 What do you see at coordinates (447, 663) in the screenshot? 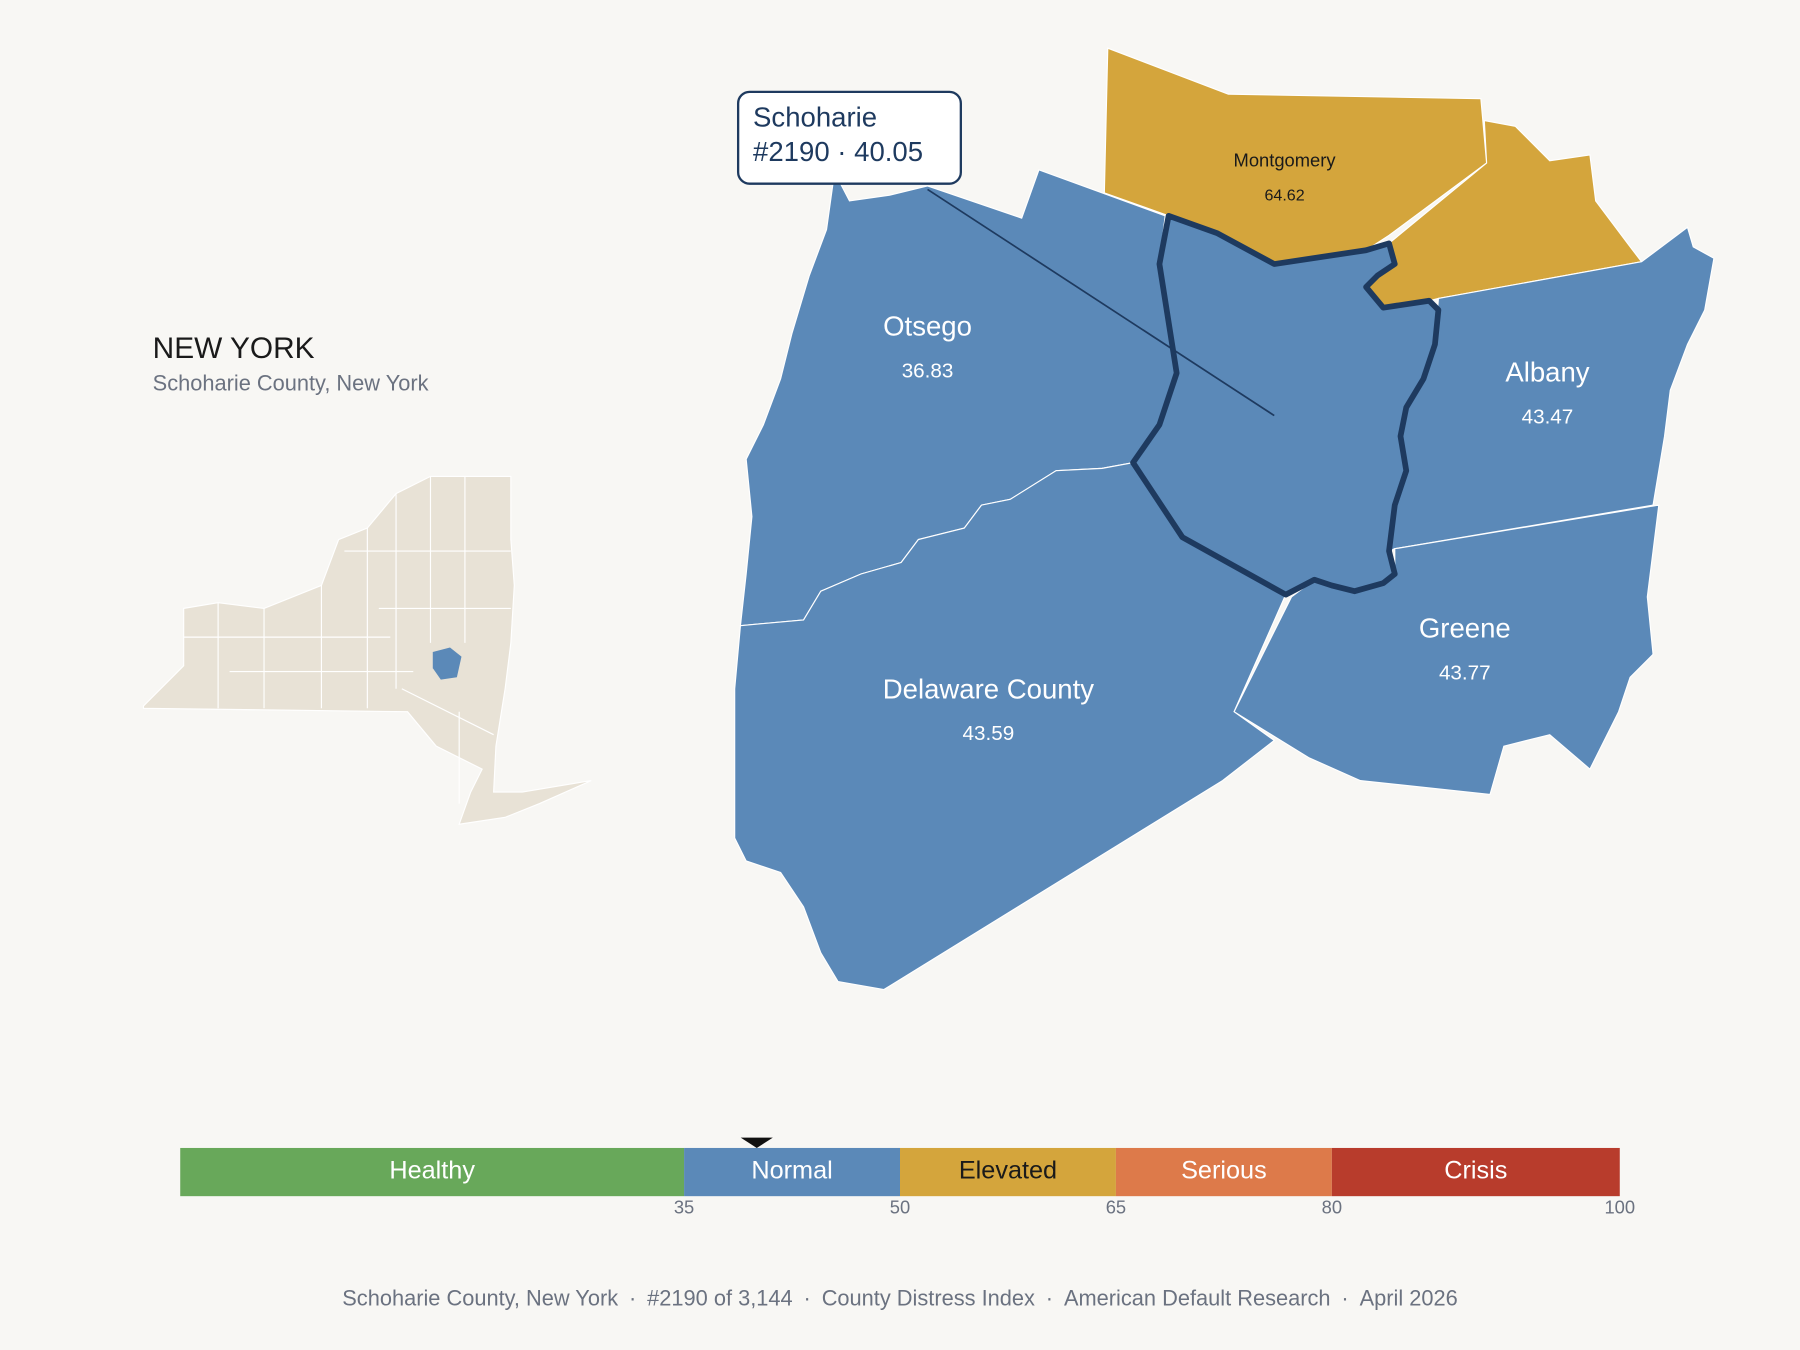
I see `inset-highlight` at bounding box center [447, 663].